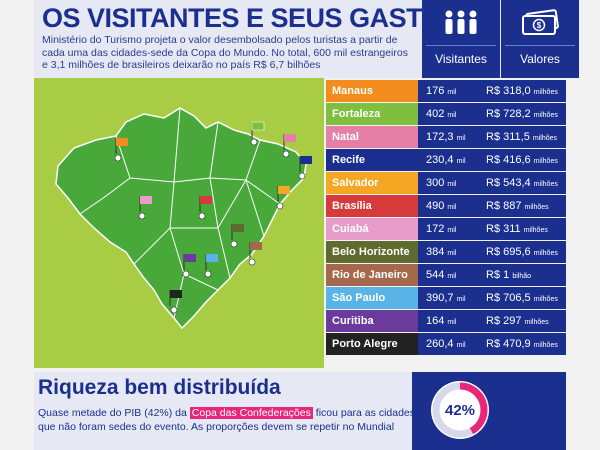  I want to click on table-row: Brasília 490 mil R$ 887 milhões, so click(446, 206).